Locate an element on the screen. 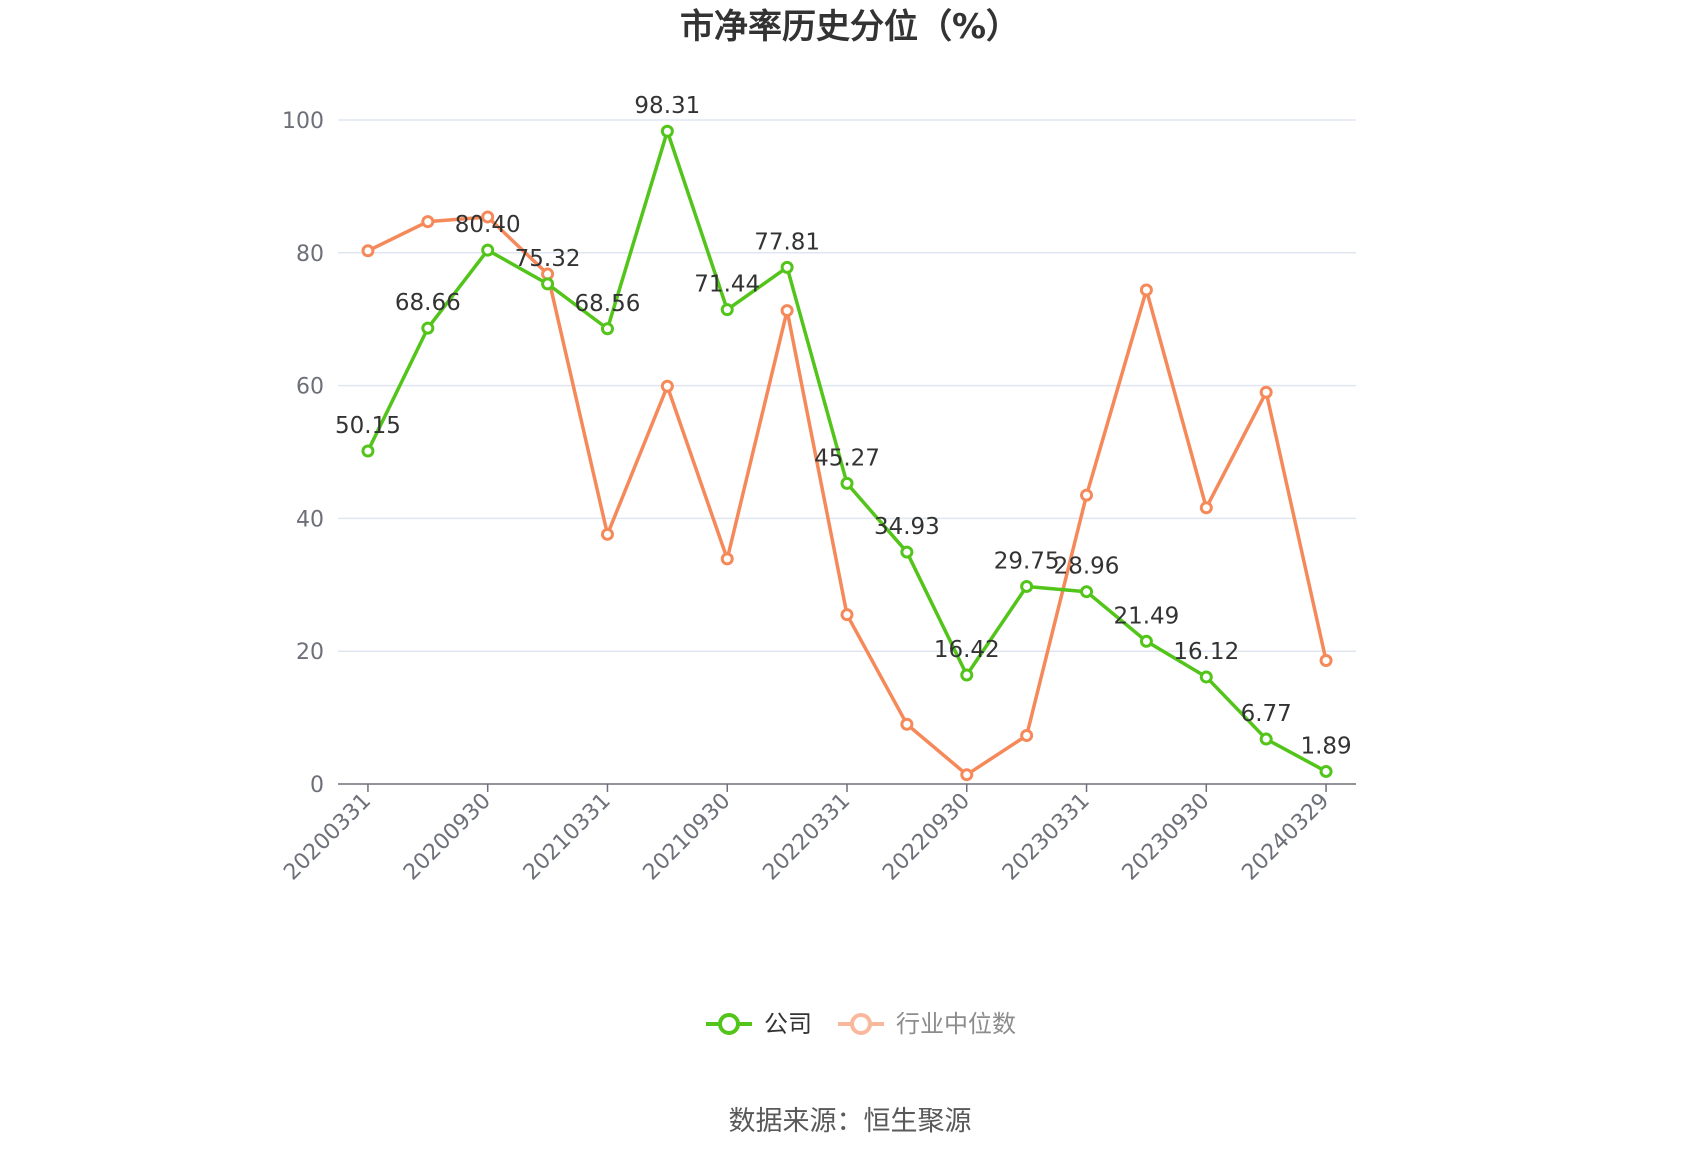 The image size is (1700, 1150). legend-item-industry-median: 行业中位数 is located at coordinates (927, 1024).